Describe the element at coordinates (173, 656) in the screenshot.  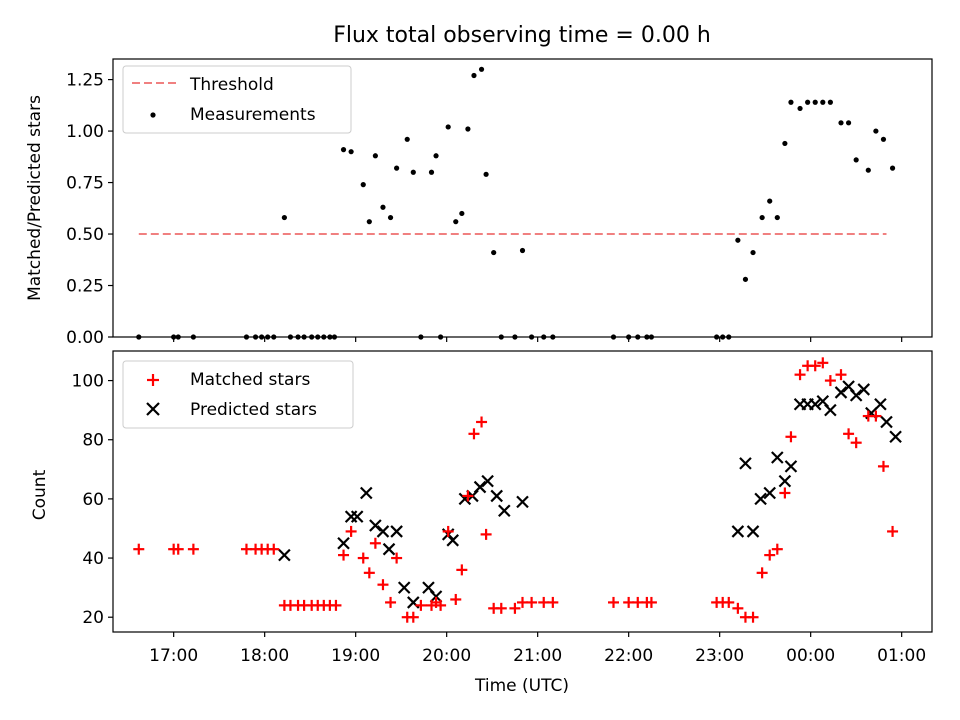
I see `x-tick-label: 17:00` at that location.